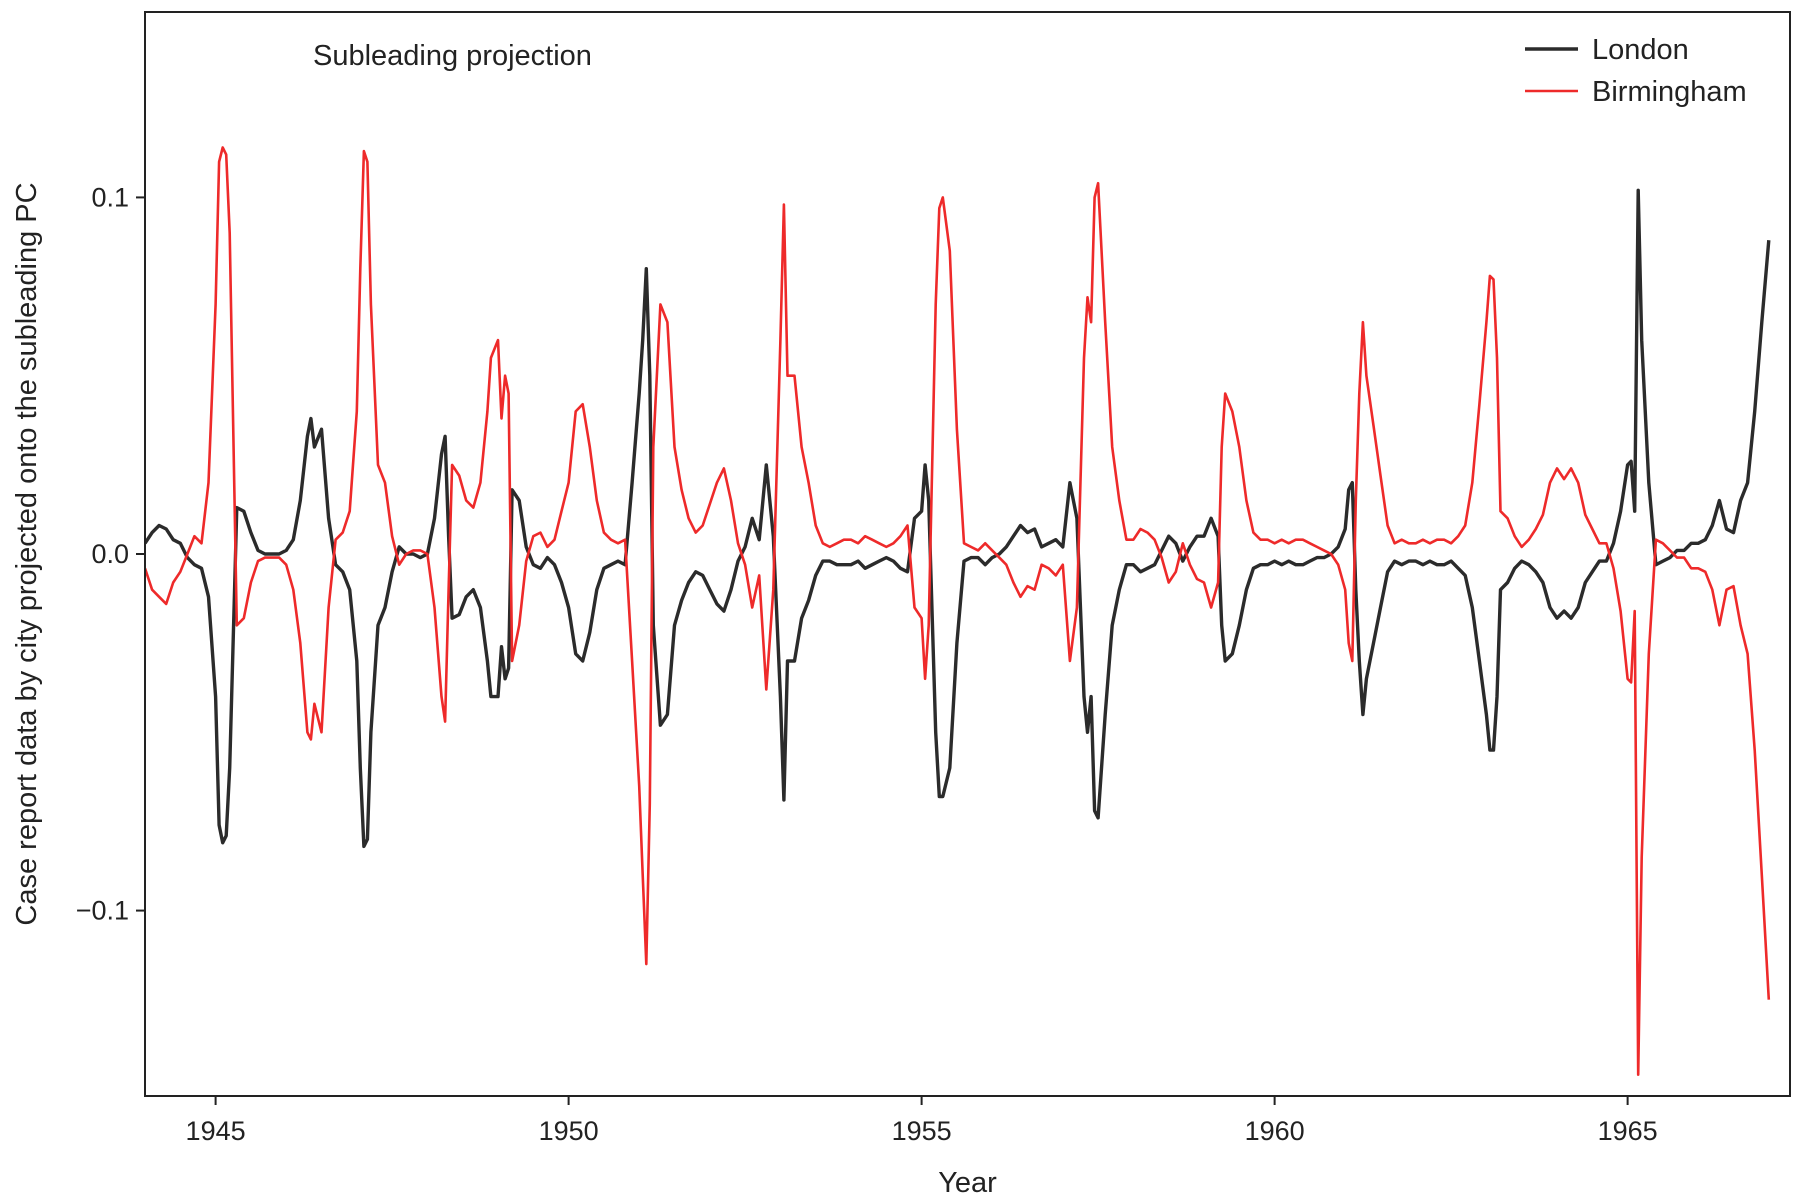  I want to click on x-tick-label: 1960, so click(1275, 1131).